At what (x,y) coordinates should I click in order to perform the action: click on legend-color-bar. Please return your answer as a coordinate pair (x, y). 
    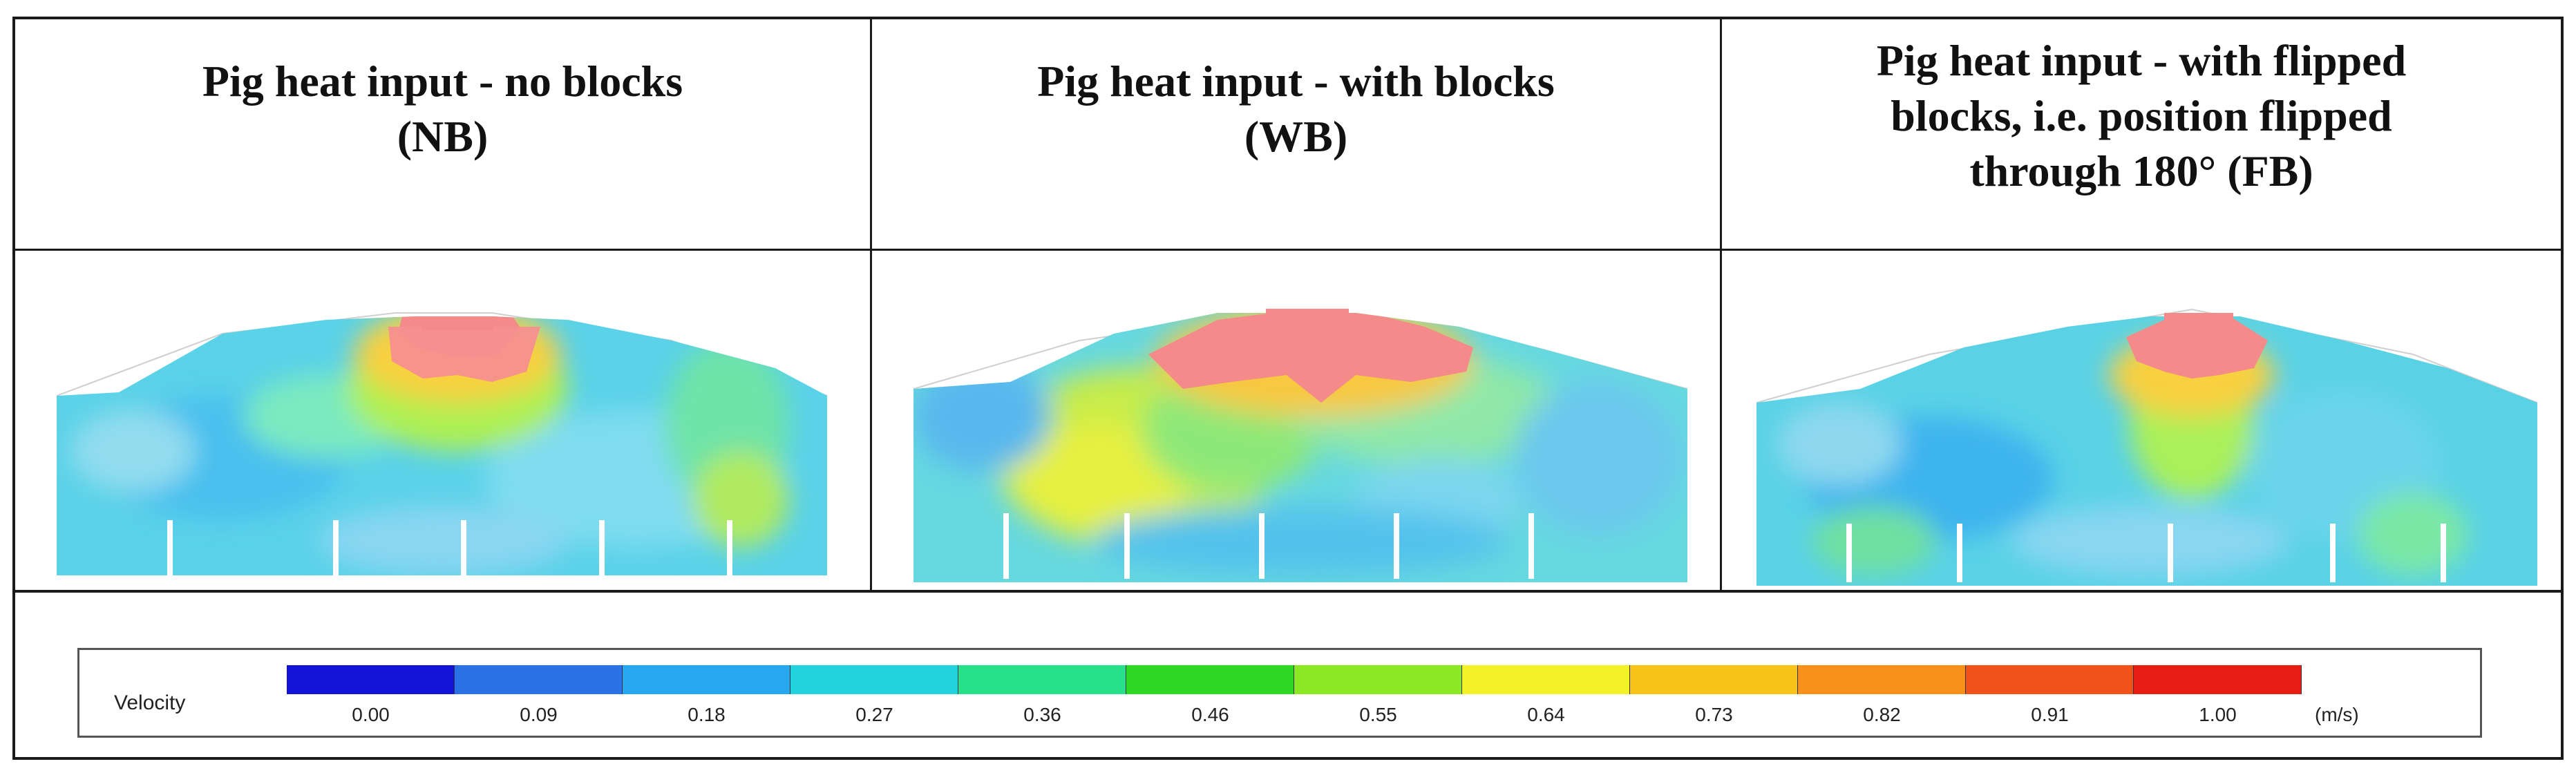
    Looking at the image, I should click on (1294, 679).